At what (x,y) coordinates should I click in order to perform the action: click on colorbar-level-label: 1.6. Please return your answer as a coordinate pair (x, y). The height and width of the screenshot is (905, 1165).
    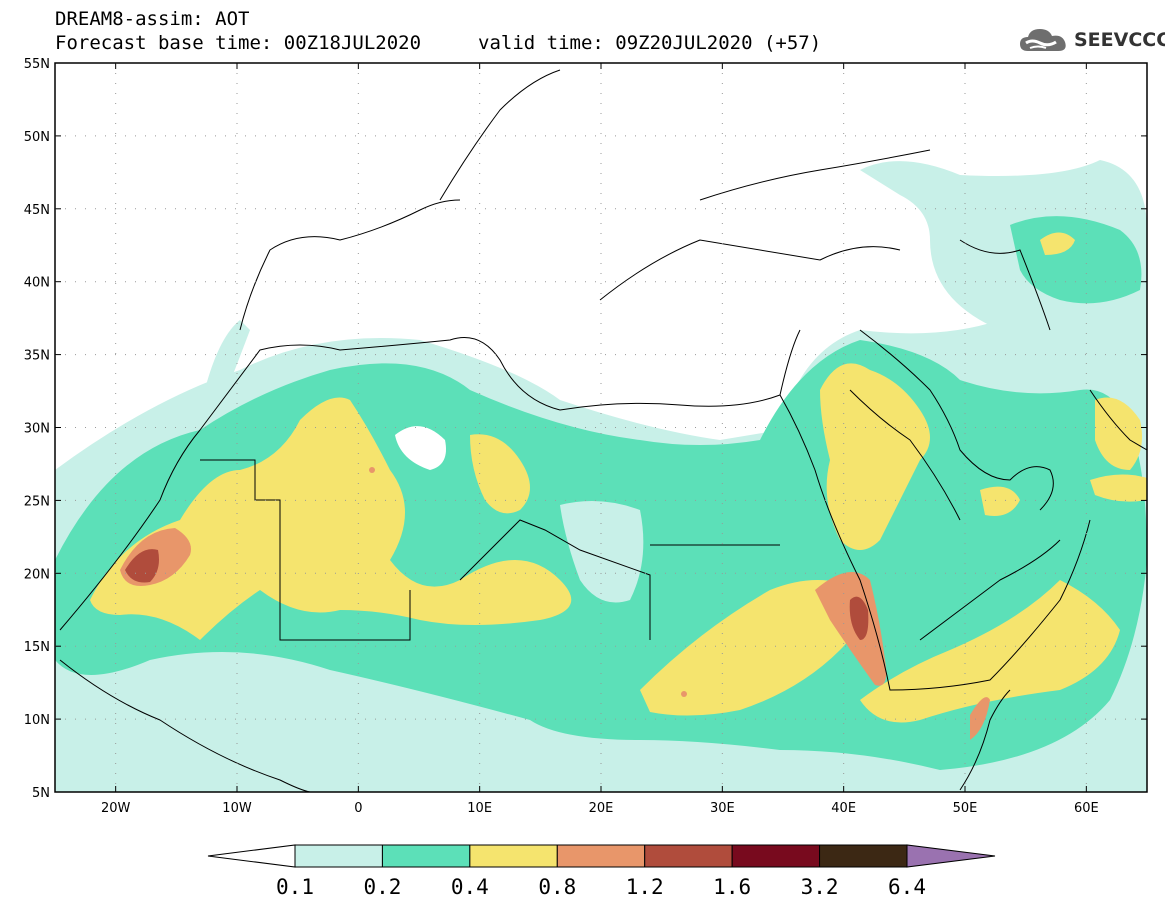
    Looking at the image, I should click on (732, 887).